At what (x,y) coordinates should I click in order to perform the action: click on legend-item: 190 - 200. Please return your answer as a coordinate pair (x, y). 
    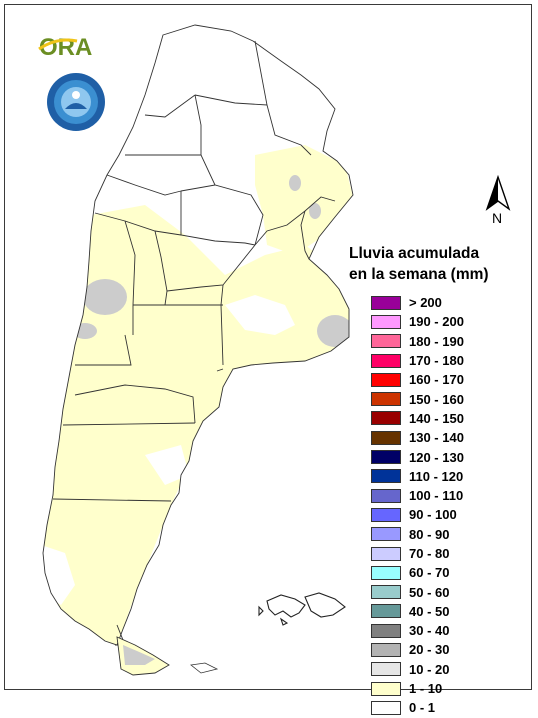
    Looking at the image, I should click on (417, 321).